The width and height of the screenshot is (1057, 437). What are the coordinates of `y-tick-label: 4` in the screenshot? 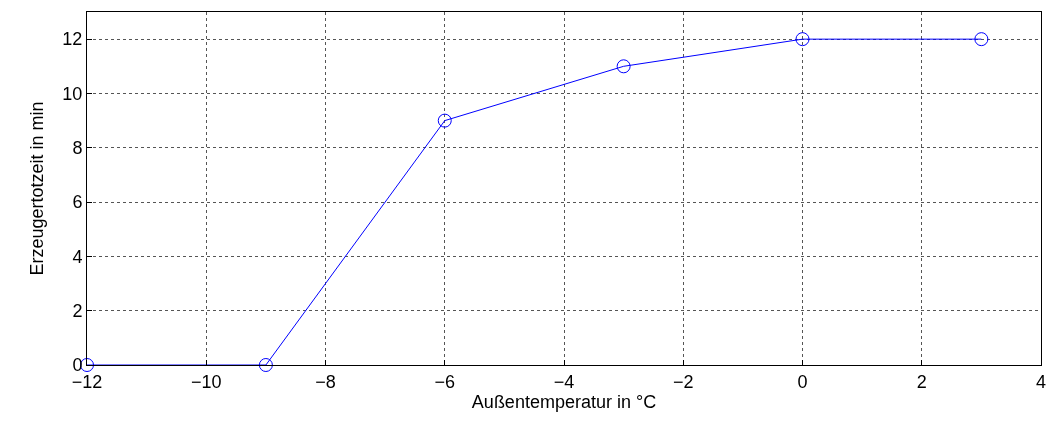 It's located at (77, 256).